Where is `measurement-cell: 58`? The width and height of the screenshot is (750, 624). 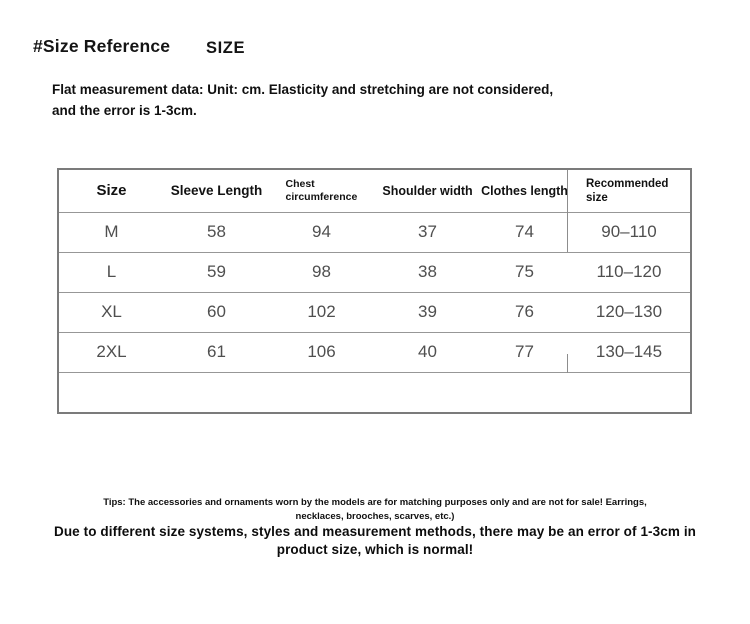 measurement-cell: 58 is located at coordinates (216, 231).